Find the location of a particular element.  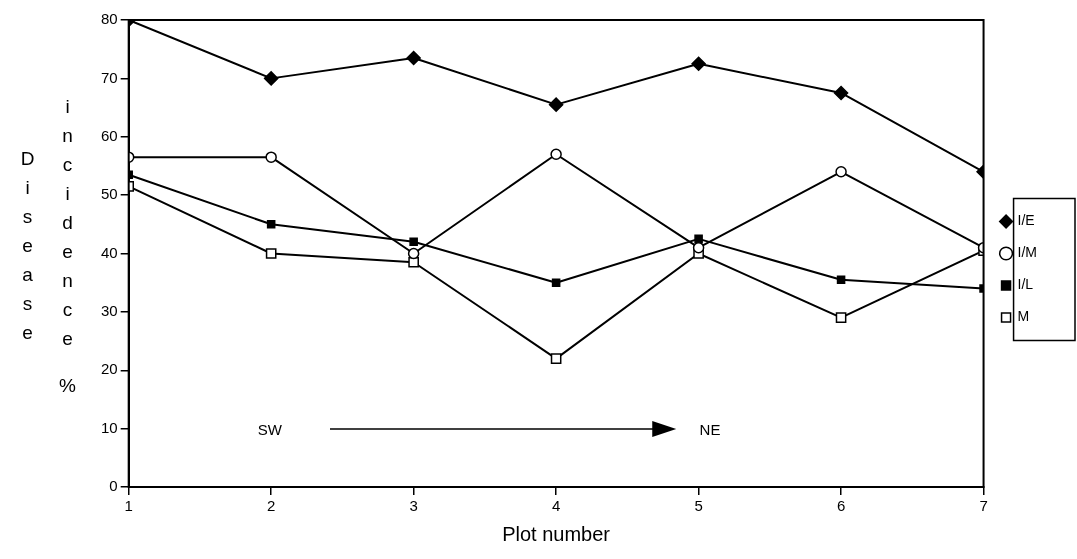

legend-label: I/M is located at coordinates (1027, 252).